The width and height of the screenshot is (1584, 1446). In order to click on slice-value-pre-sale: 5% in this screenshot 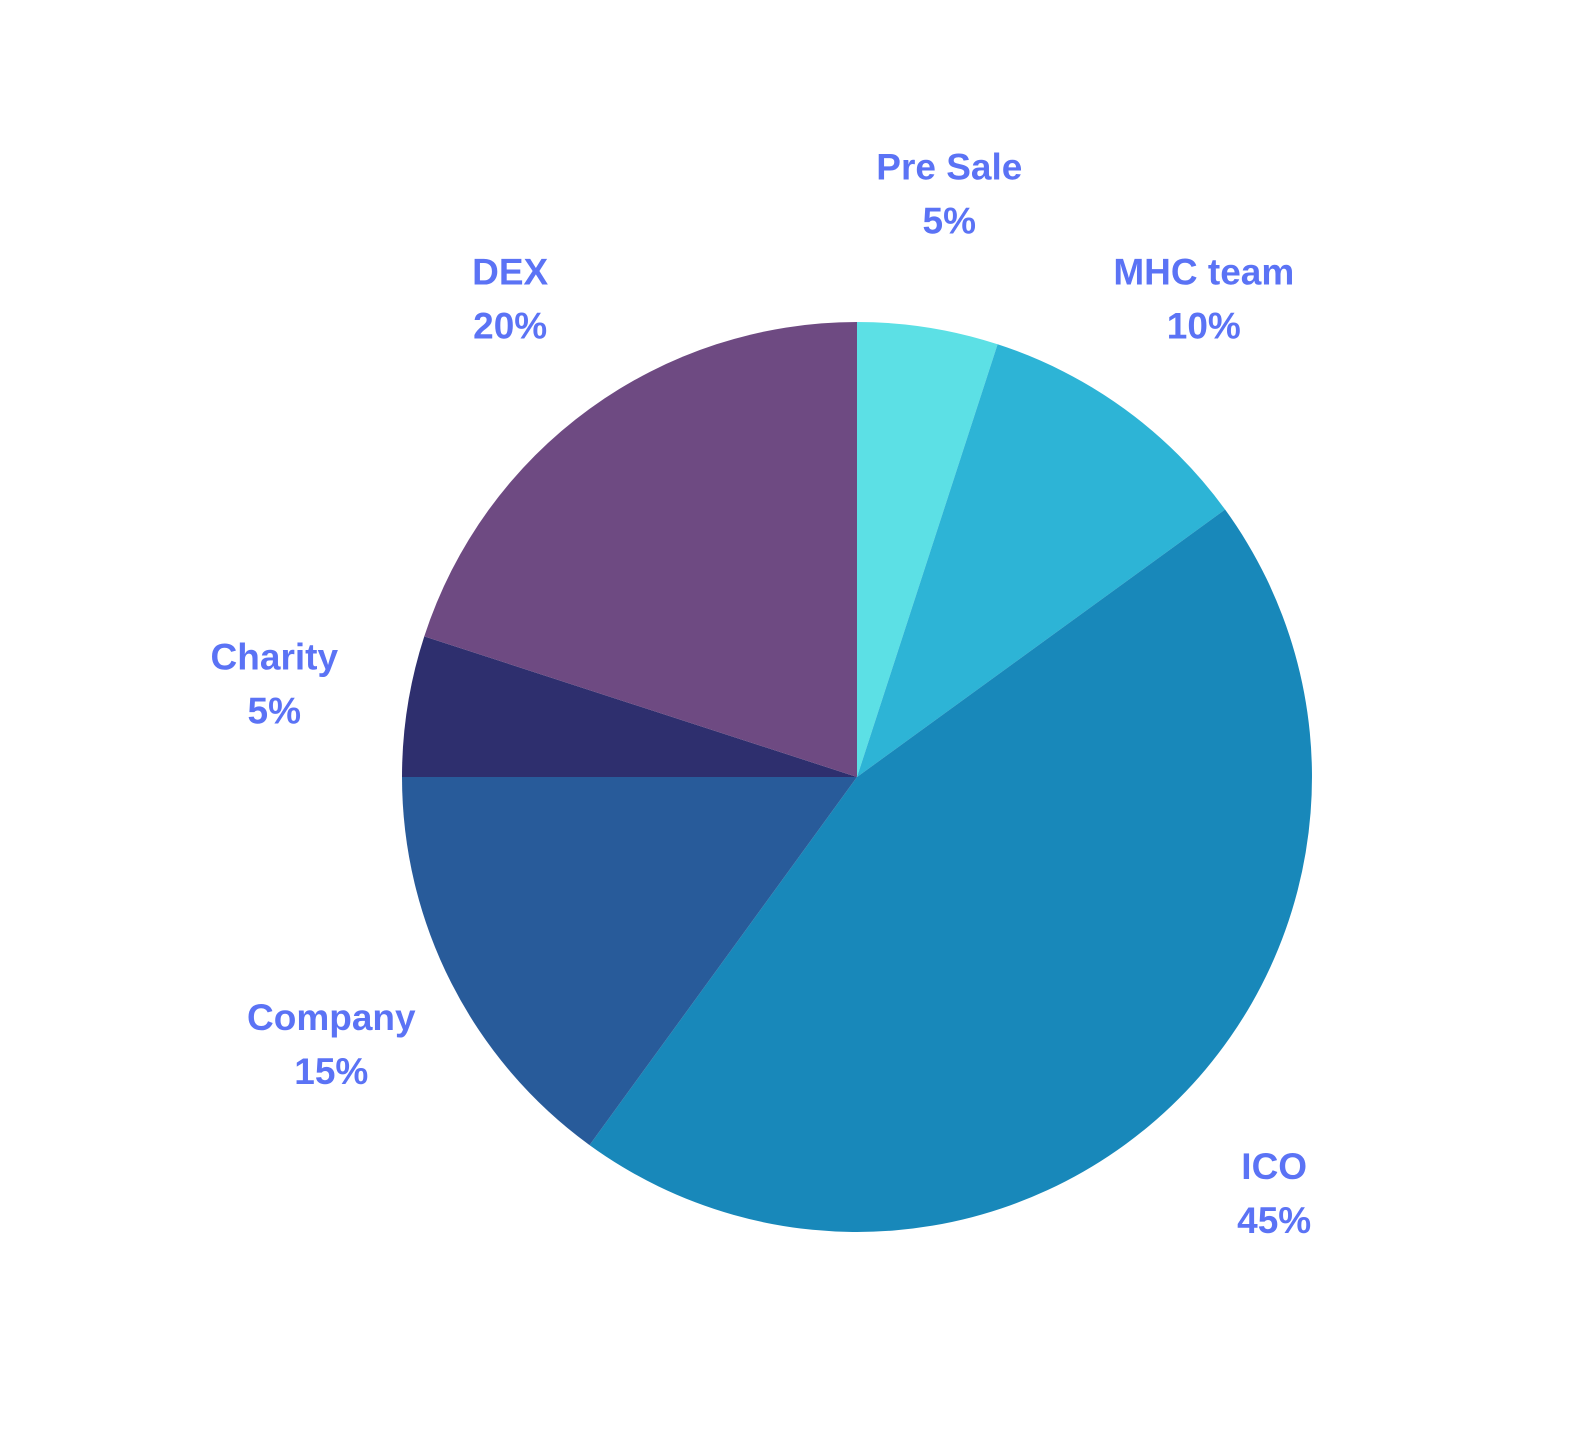, I will do `click(949, 220)`.